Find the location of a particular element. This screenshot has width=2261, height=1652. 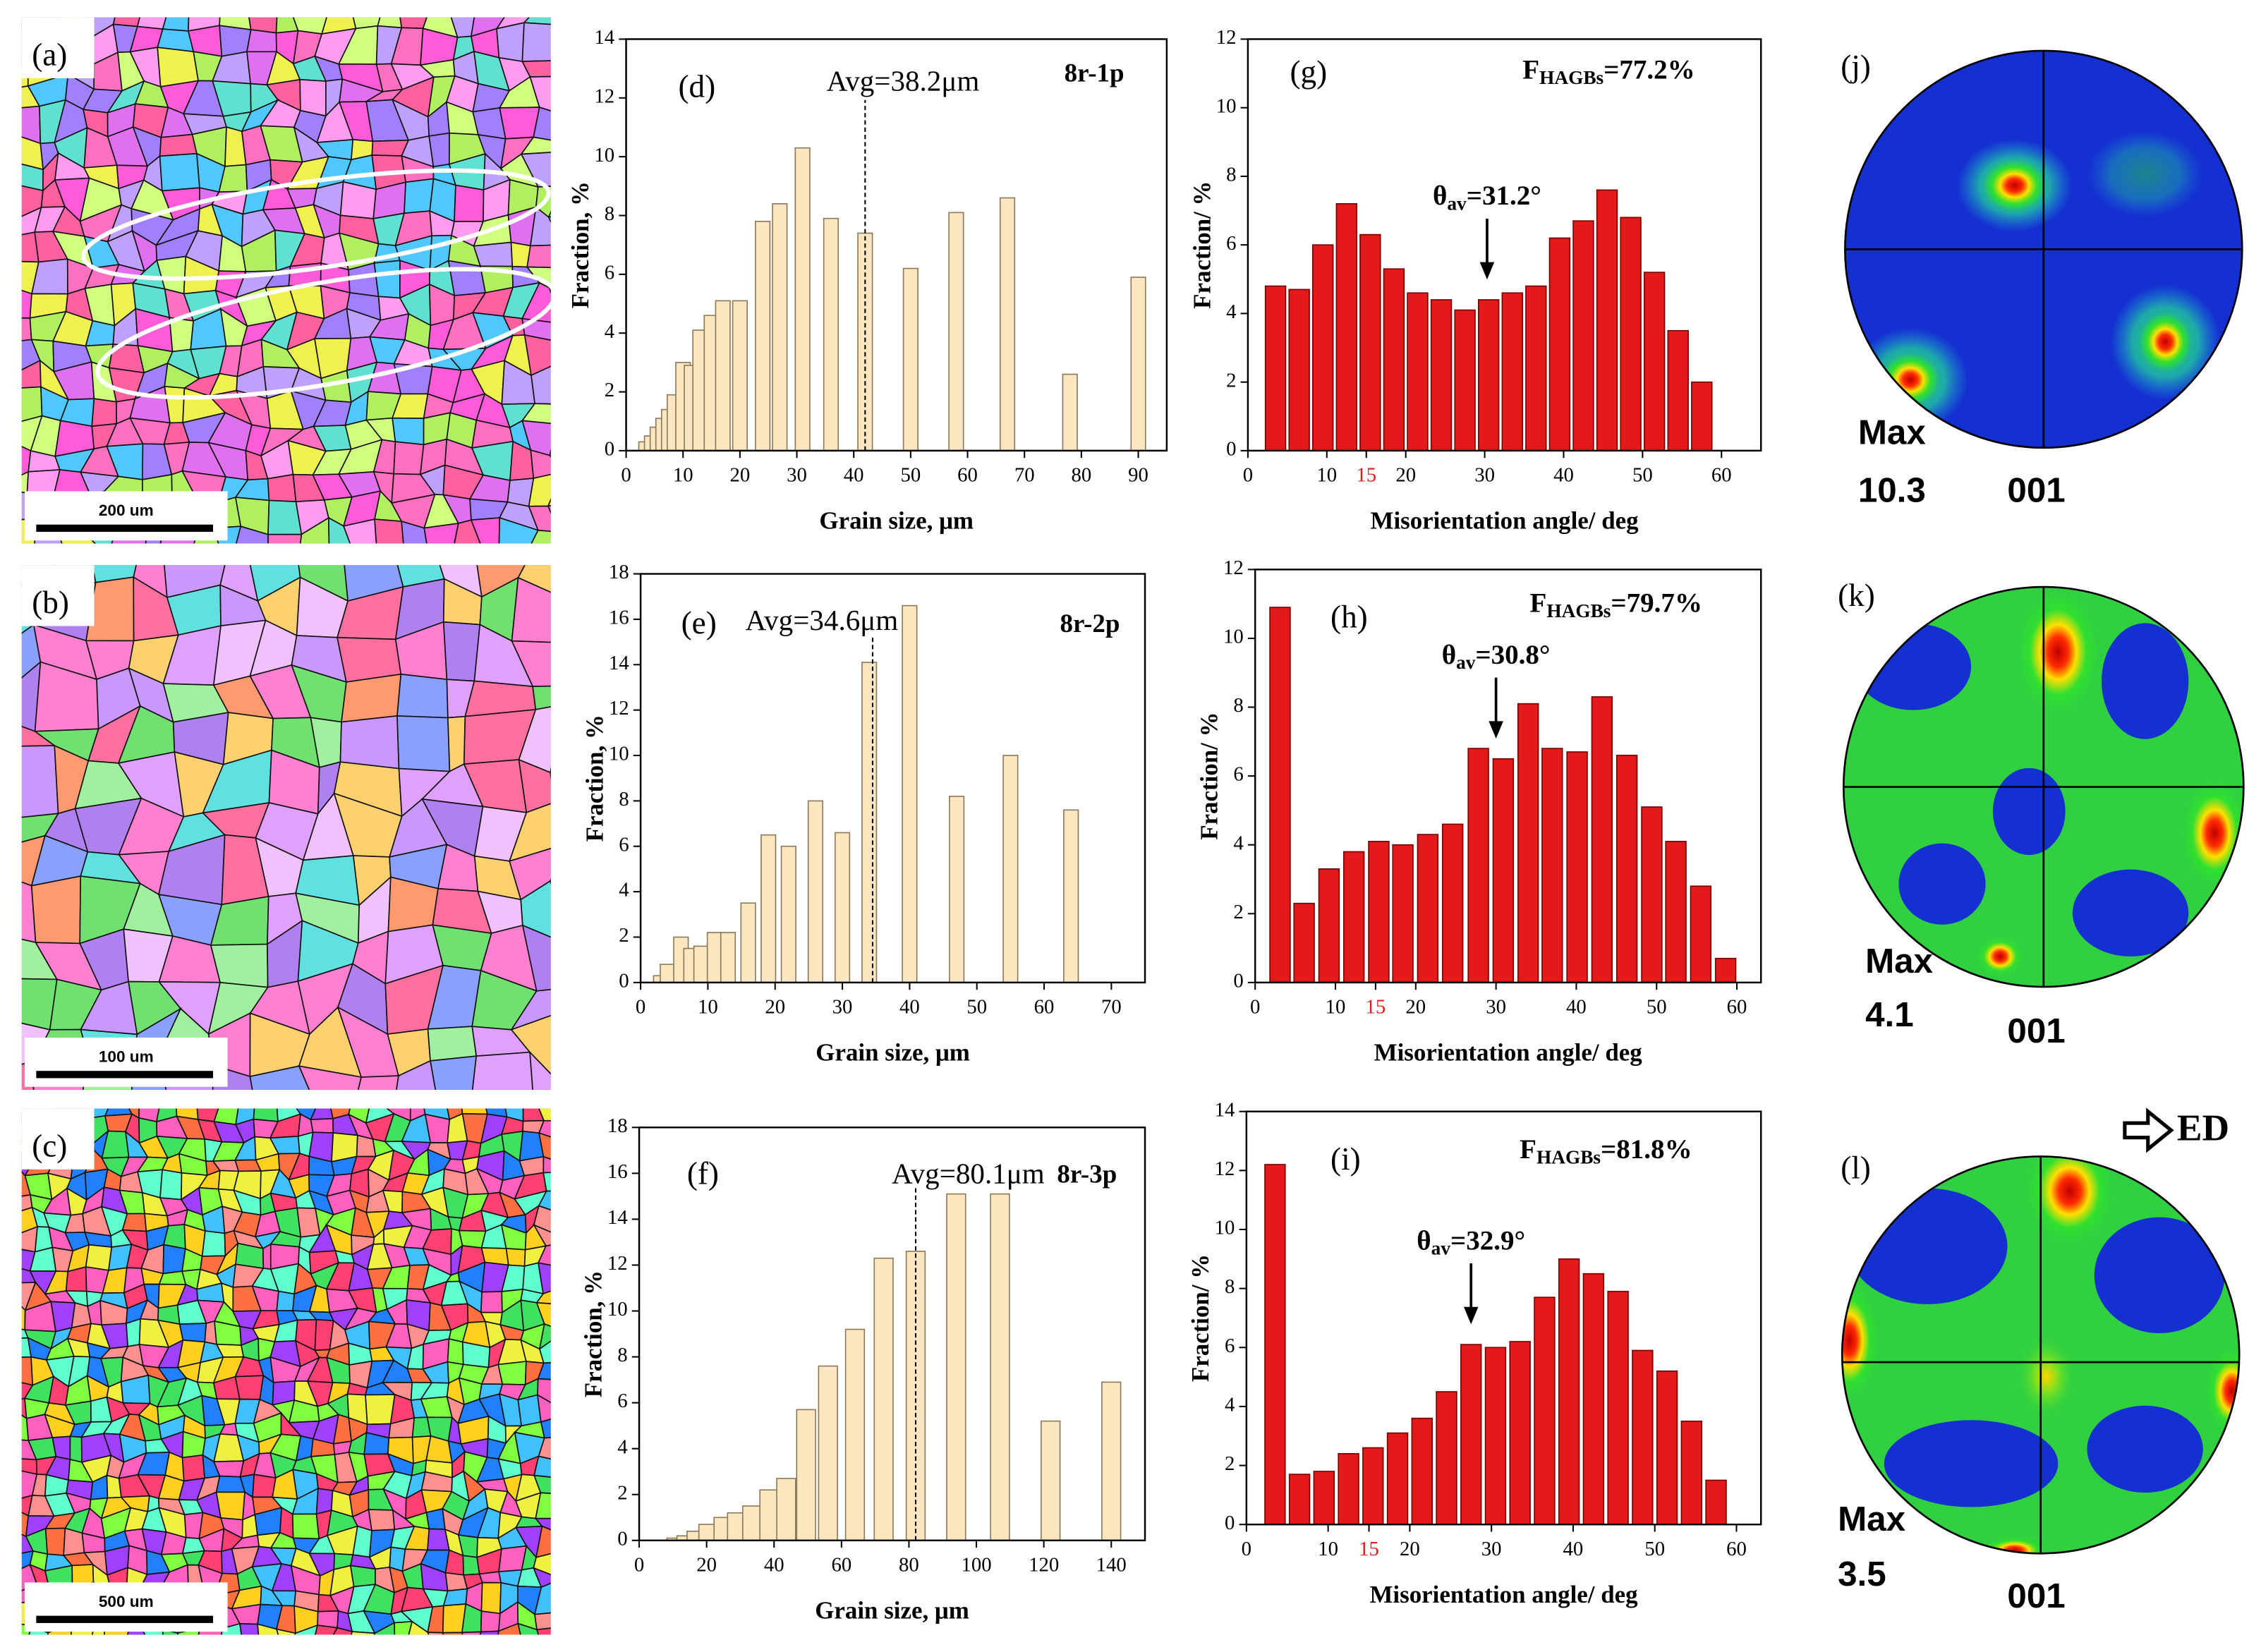

sample-tag: 8r-2p is located at coordinates (1090, 624).